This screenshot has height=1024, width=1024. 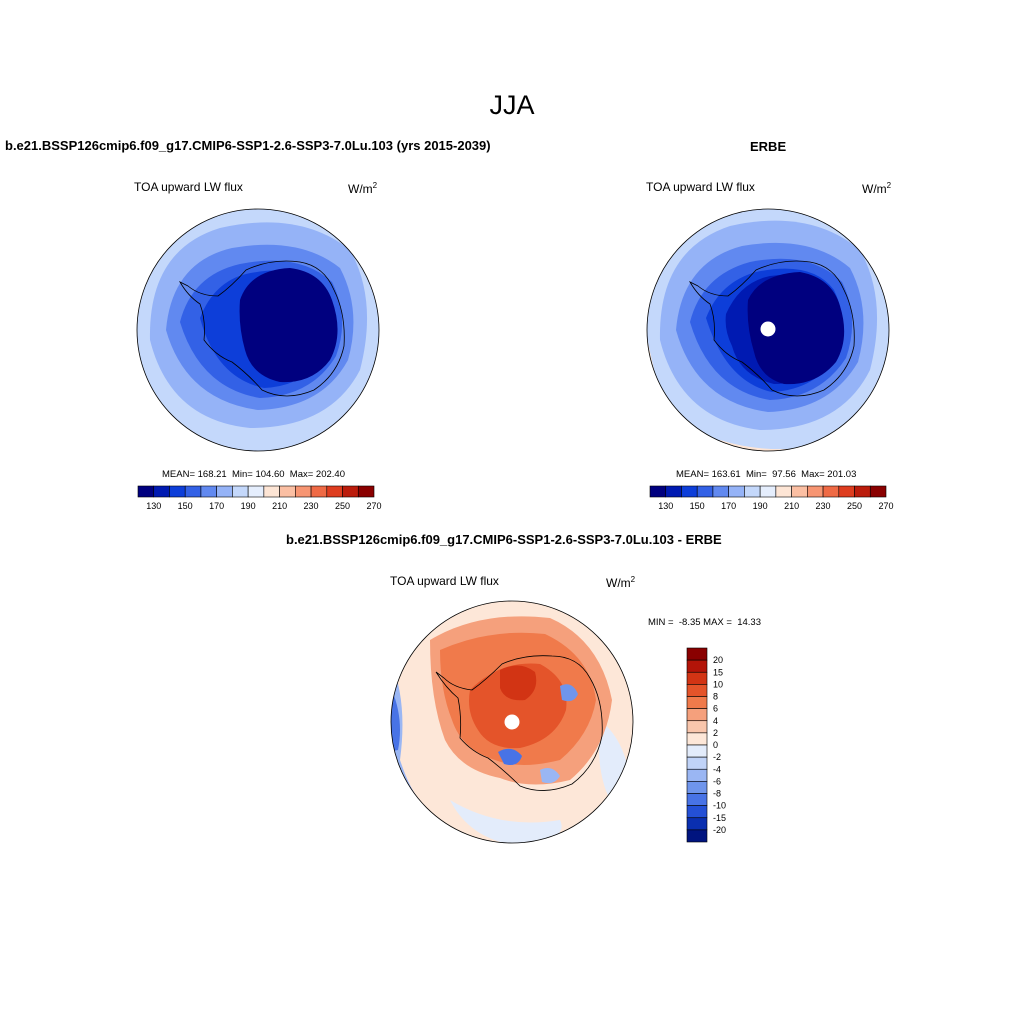 What do you see at coordinates (363, 188) in the screenshot?
I see `units-label-model: W/m2` at bounding box center [363, 188].